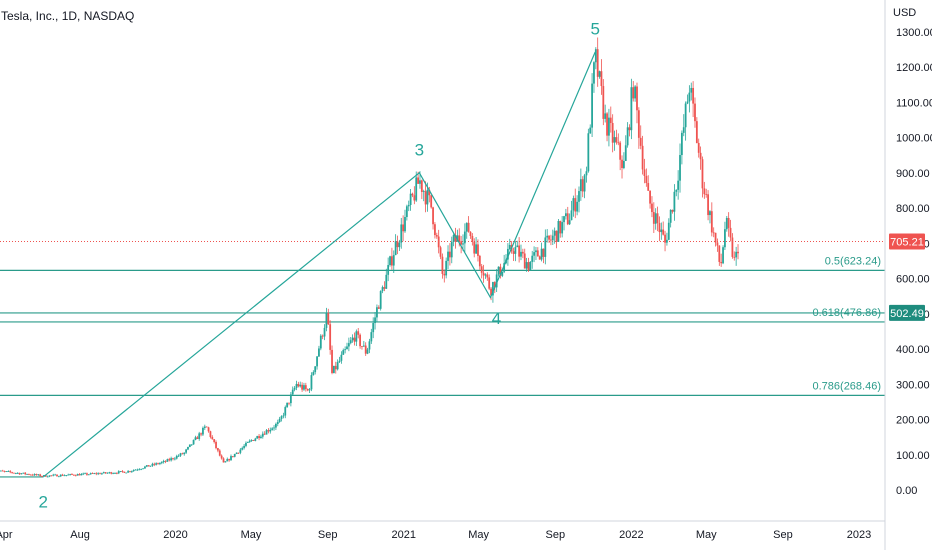 The image size is (932, 550). What do you see at coordinates (913, 456) in the screenshot?
I see `y-tick-label: 100.00` at bounding box center [913, 456].